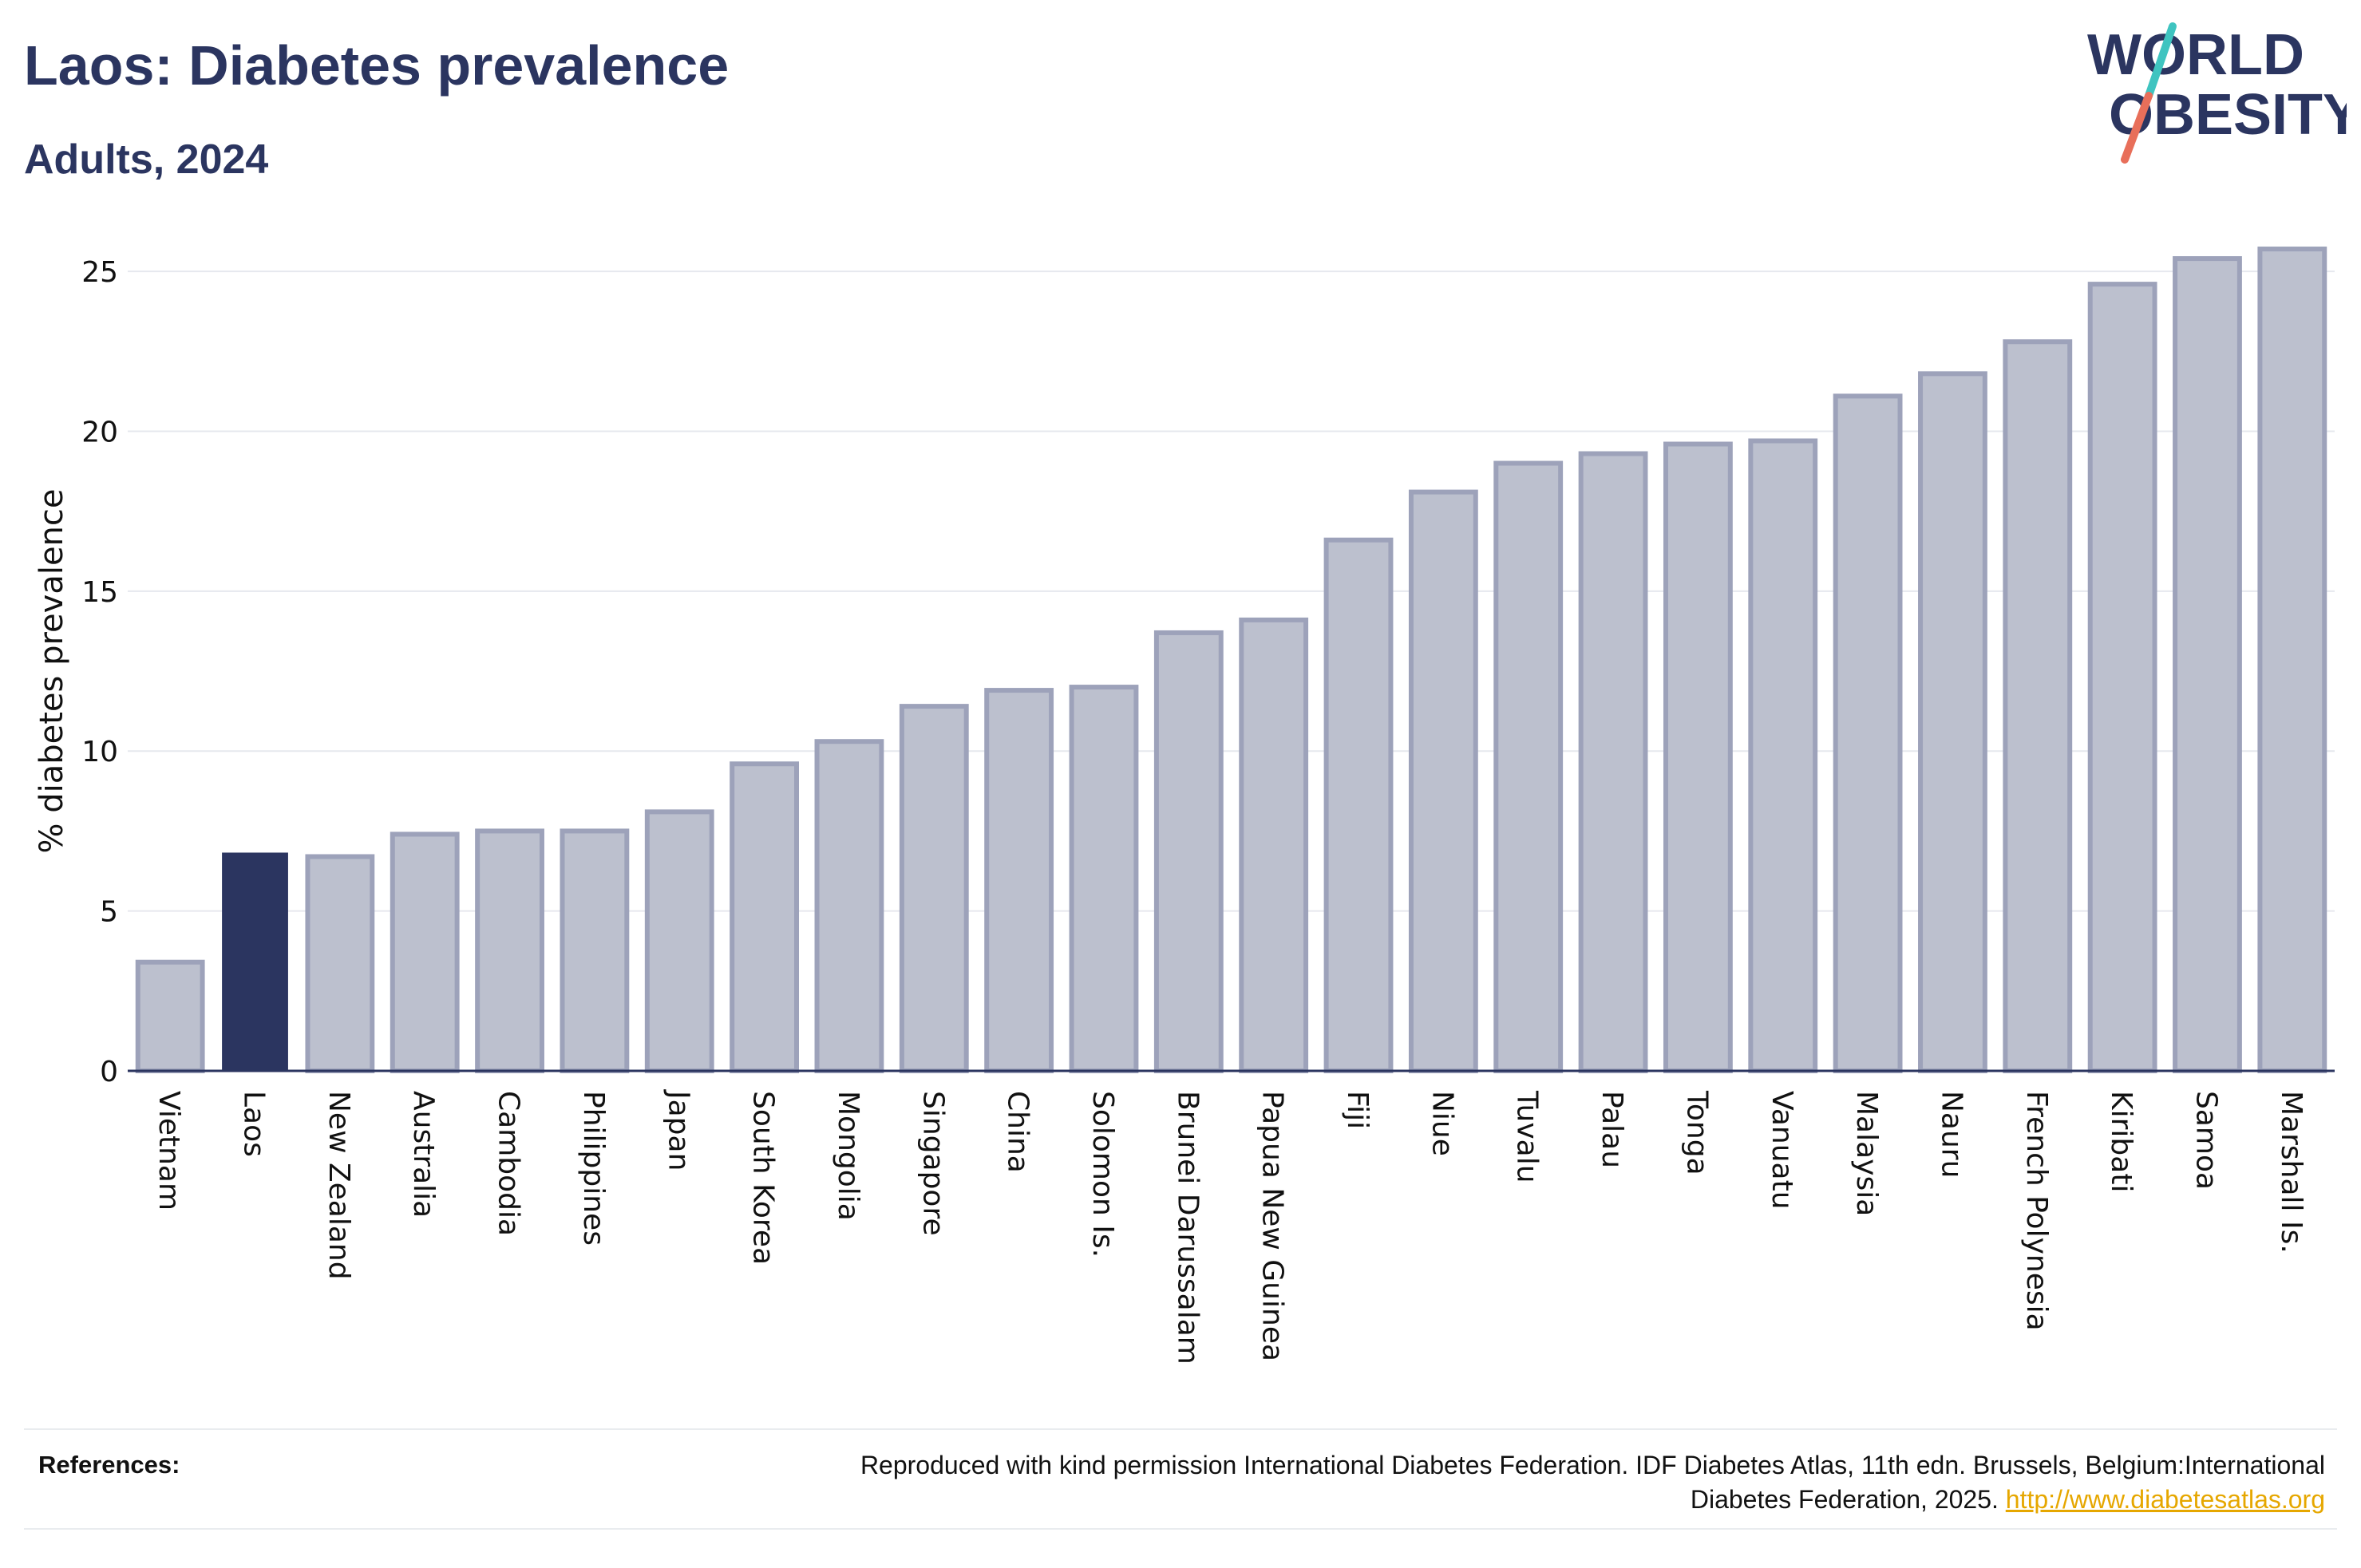 The width and height of the screenshot is (2361, 1568). Describe the element at coordinates (425, 952) in the screenshot. I see `bar-australia` at that location.